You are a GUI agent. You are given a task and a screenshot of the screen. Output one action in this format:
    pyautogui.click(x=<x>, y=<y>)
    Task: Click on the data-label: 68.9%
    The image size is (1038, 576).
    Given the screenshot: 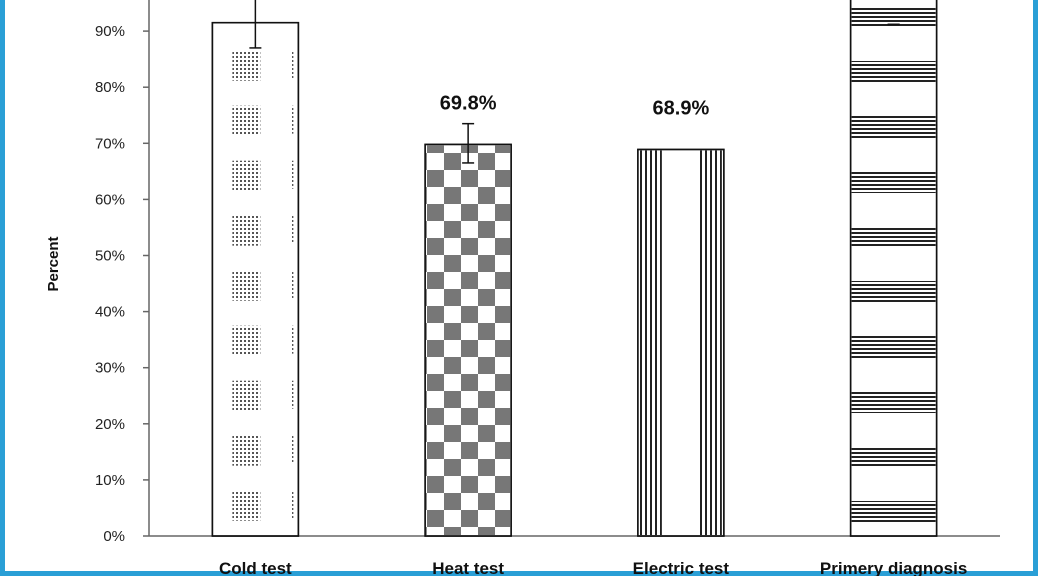 What is the action you would take?
    pyautogui.click(x=681, y=108)
    